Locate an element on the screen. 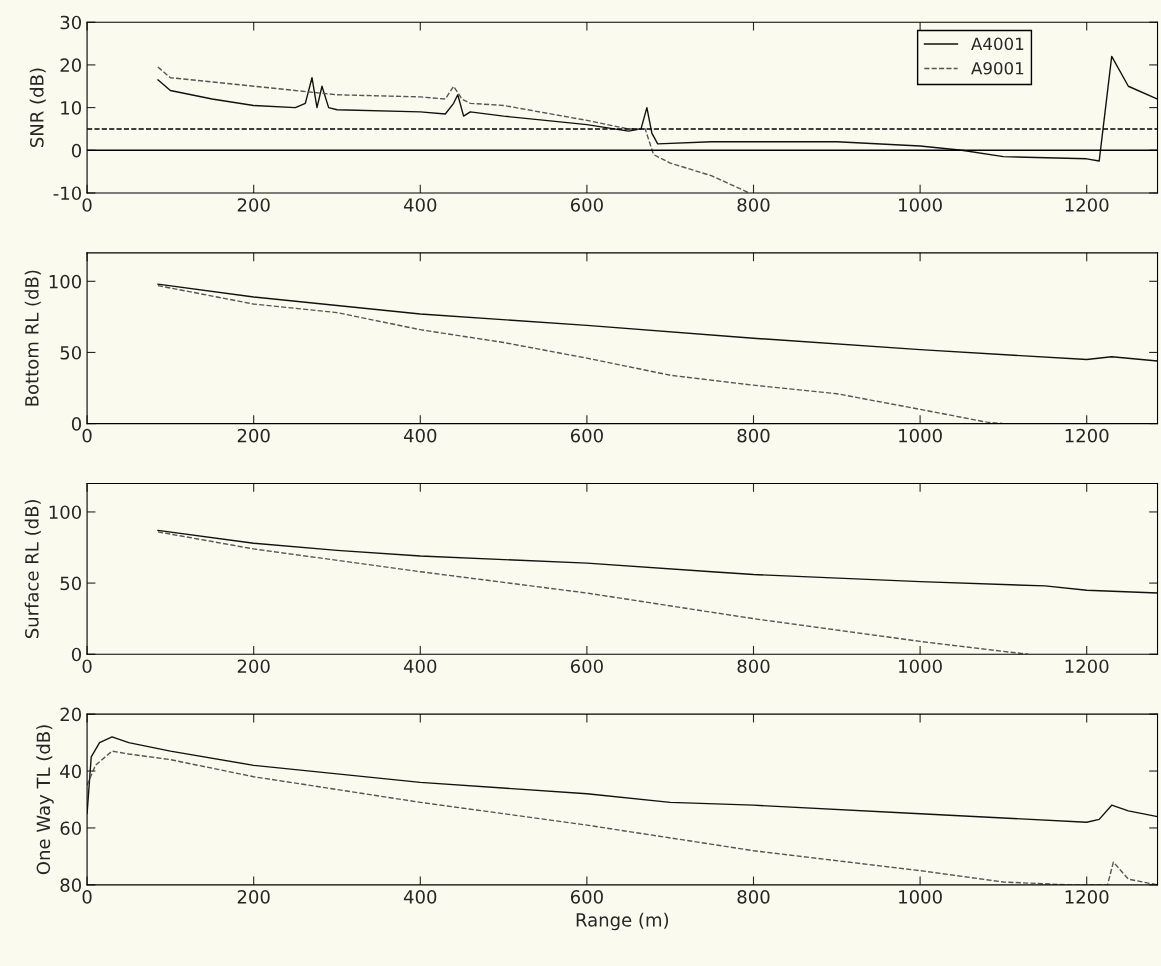 The image size is (1161, 966). y-axis-title: Surface RL (dB) is located at coordinates (32, 569).